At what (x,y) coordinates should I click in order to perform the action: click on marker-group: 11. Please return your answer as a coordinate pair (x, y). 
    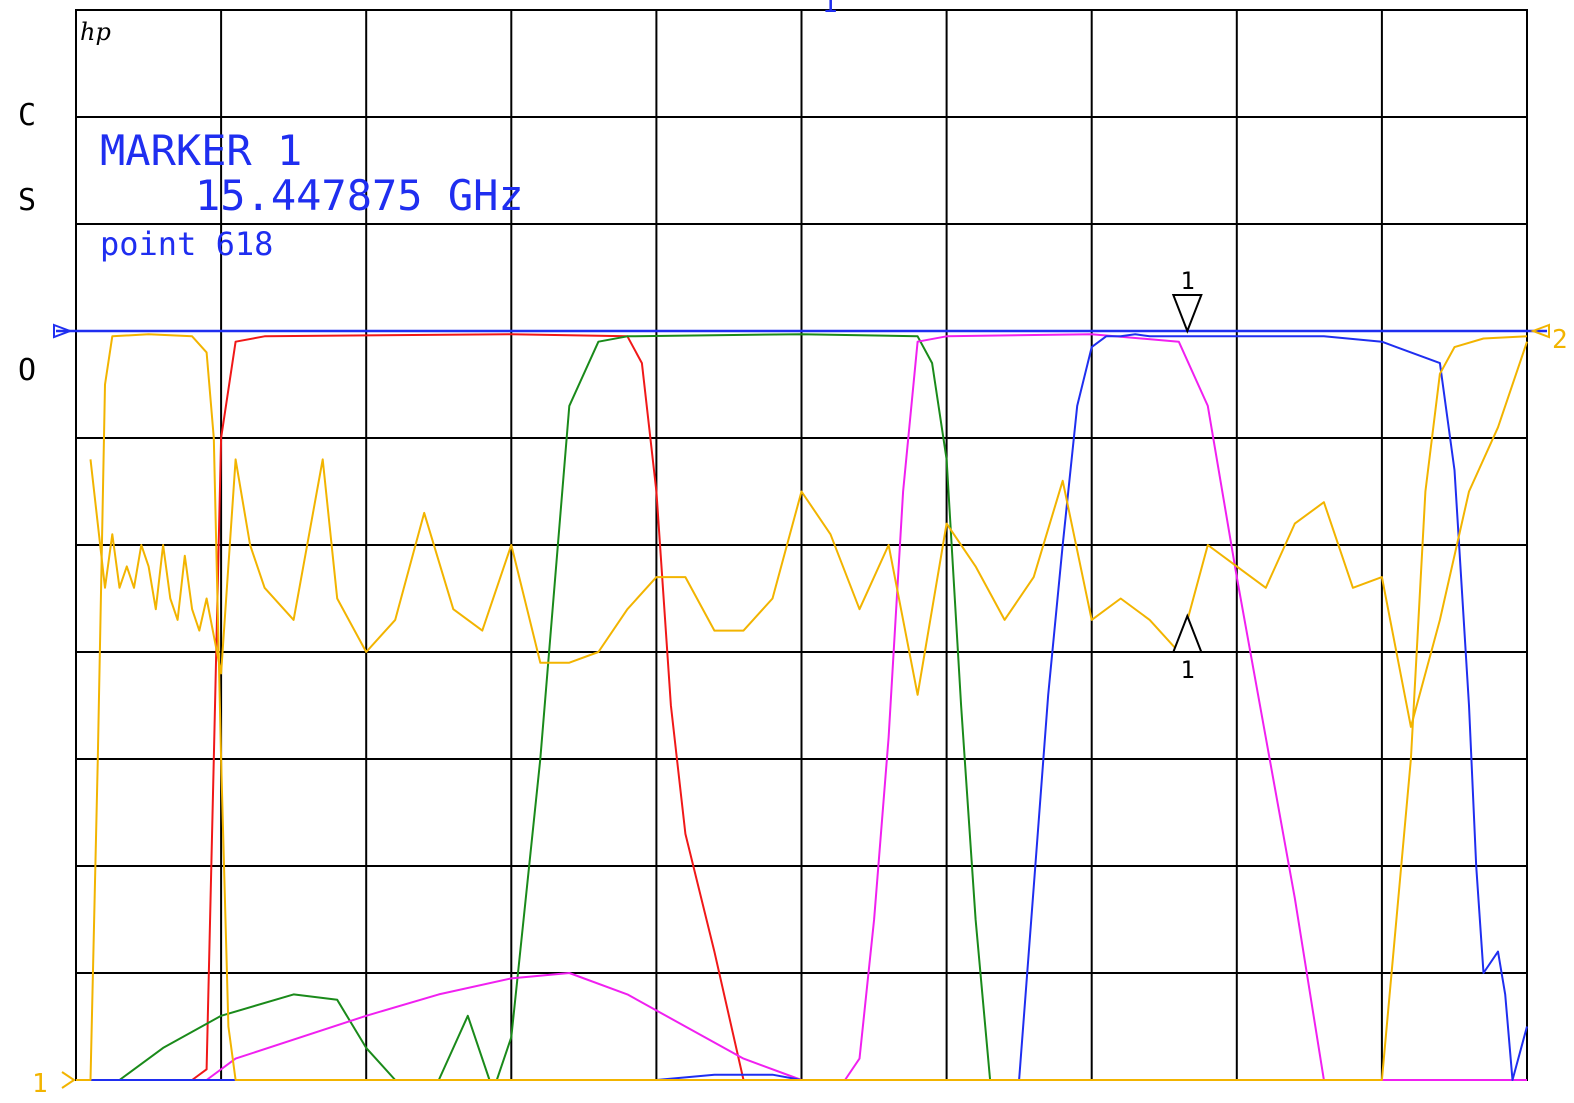
    Looking at the image, I should click on (1187, 475).